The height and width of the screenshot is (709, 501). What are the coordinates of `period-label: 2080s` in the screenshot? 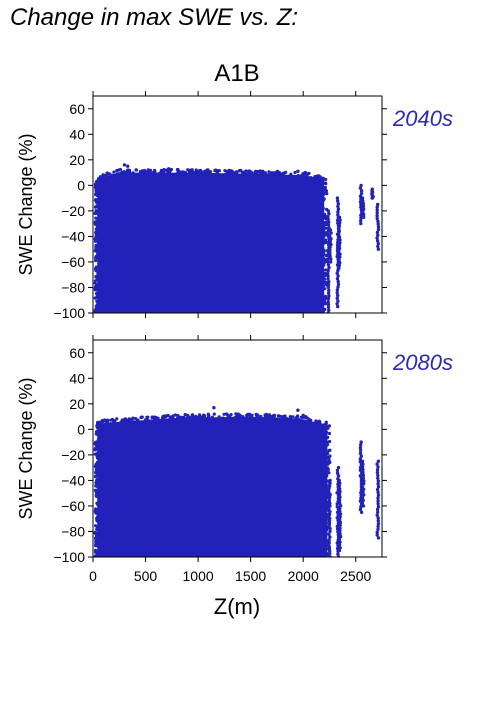 It's located at (422, 362).